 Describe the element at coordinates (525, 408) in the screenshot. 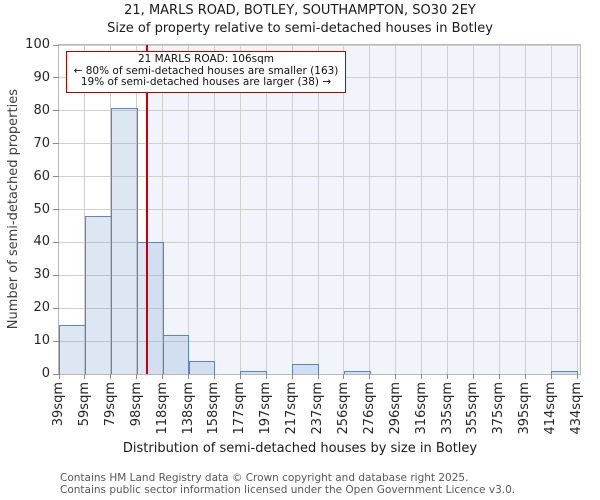

I see `x-tick-label: 395sqm` at that location.